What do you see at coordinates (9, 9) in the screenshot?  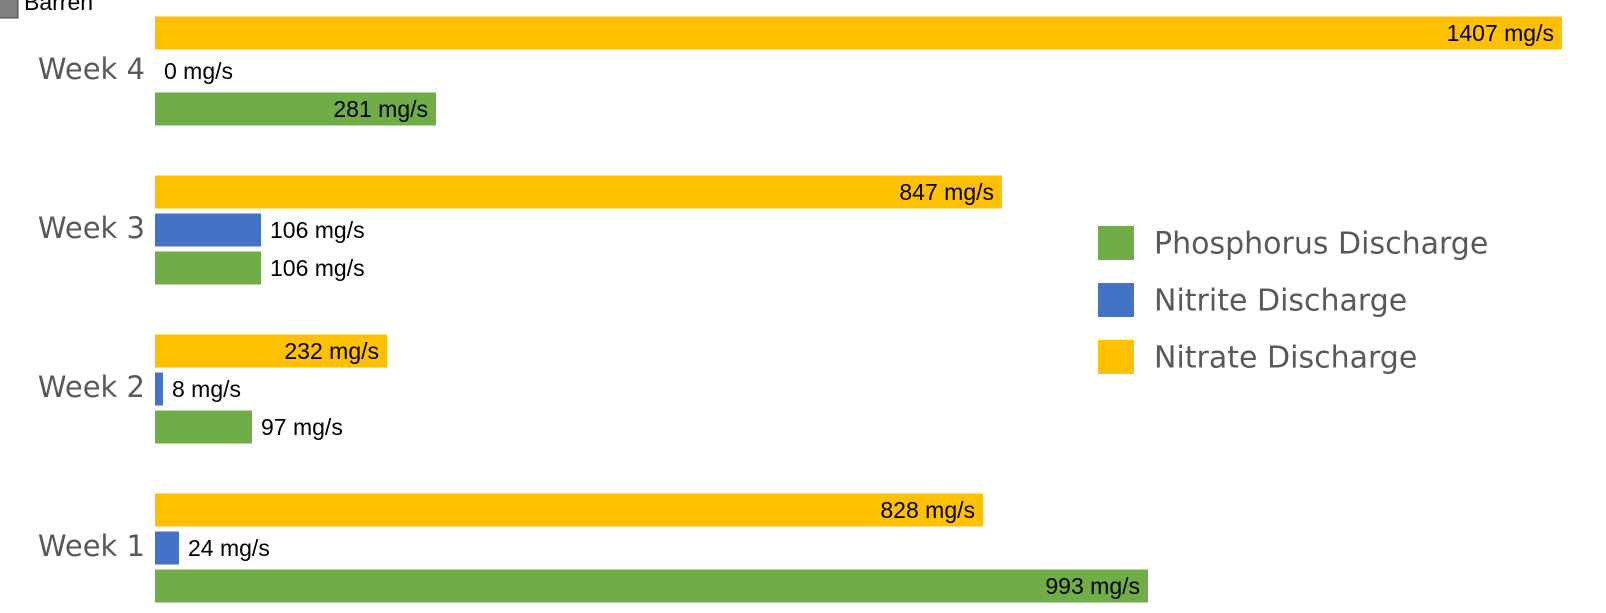 I see `legend-remnant-swatch` at bounding box center [9, 9].